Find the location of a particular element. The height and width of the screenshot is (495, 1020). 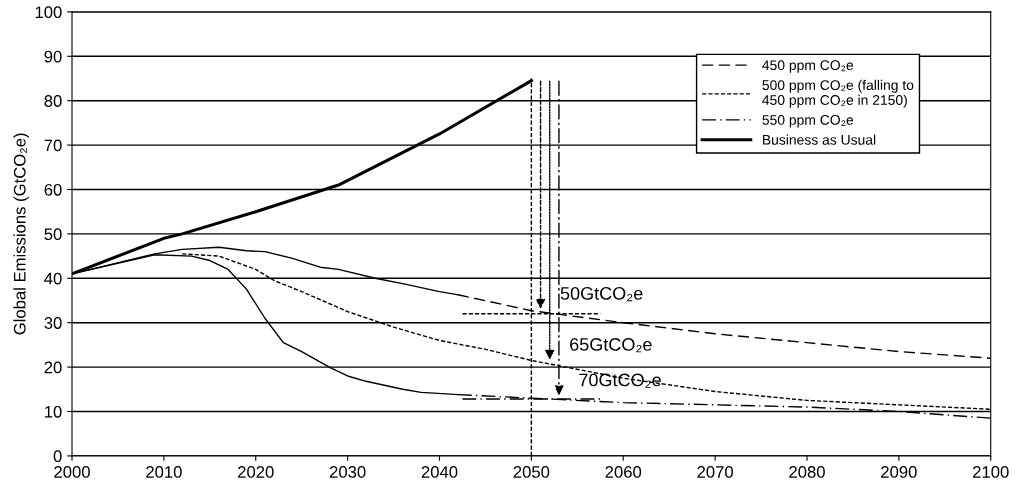

x-tick-label: 2070 is located at coordinates (715, 472).